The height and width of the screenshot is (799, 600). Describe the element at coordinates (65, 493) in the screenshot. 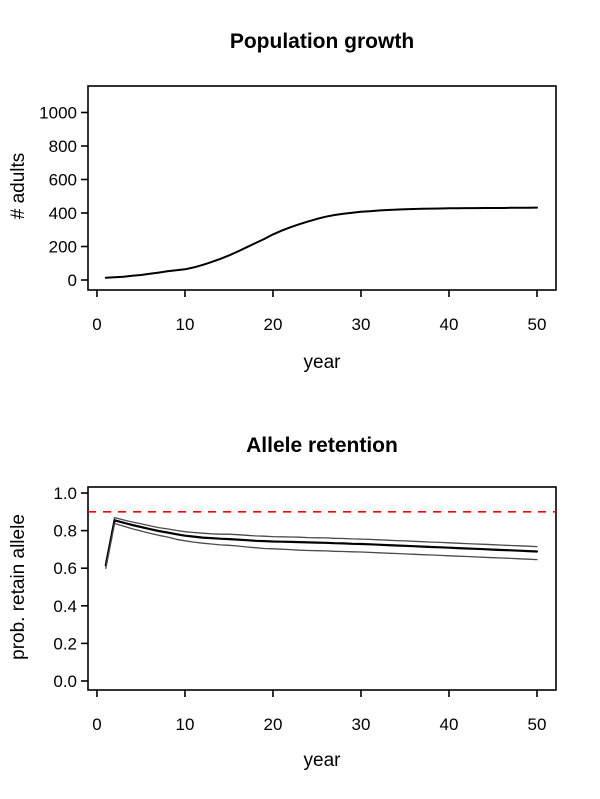

I see `y-tick-label: 1.0` at that location.